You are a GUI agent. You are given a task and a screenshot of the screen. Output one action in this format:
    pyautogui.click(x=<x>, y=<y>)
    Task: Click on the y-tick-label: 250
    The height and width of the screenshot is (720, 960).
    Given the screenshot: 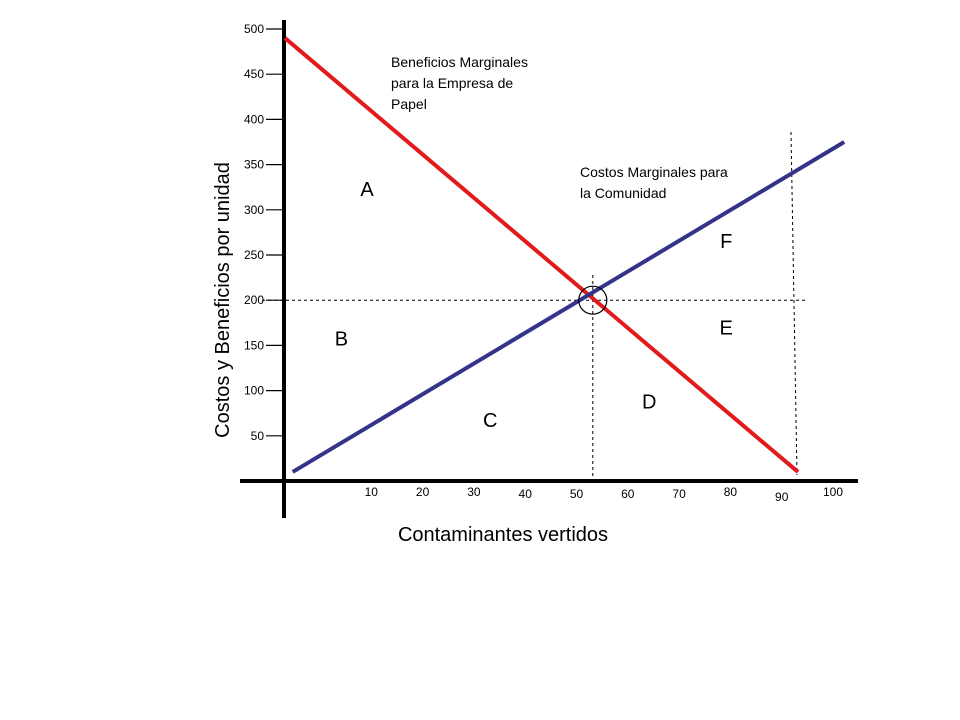 What is the action you would take?
    pyautogui.click(x=254, y=255)
    